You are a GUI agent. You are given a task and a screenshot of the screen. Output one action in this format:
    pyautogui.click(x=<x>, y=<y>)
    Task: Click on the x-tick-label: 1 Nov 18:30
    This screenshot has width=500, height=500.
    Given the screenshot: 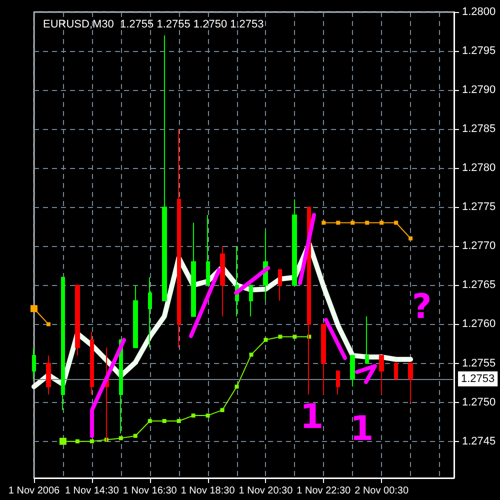 What is the action you would take?
    pyautogui.click(x=208, y=491)
    